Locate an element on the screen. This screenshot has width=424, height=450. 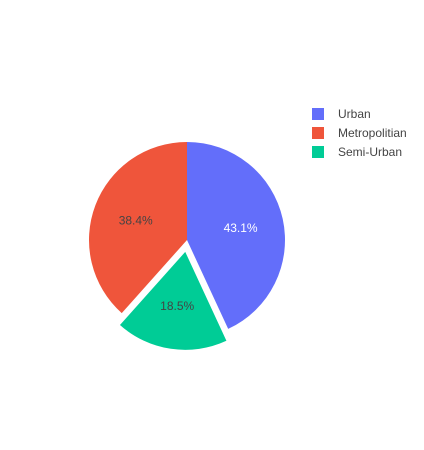
legend-label-urban: Urban is located at coordinates (354, 113).